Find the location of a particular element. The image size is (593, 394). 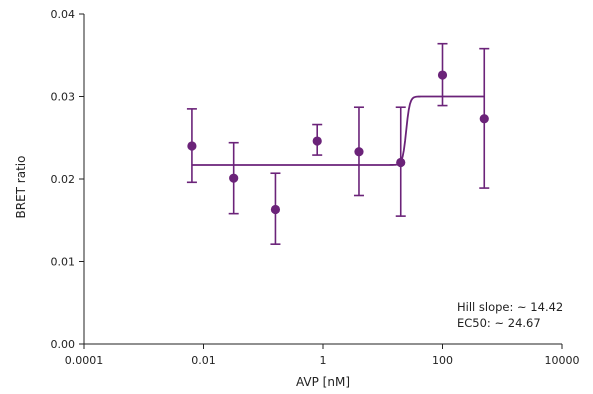

y-axis-title: BRET ratio is located at coordinates (21, 187).